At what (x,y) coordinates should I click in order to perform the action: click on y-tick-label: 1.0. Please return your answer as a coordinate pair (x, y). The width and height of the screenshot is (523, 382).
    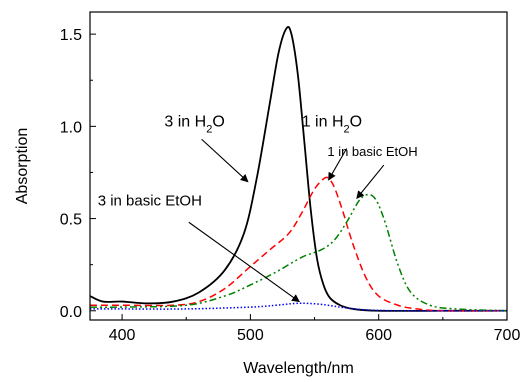
    Looking at the image, I should click on (71, 127).